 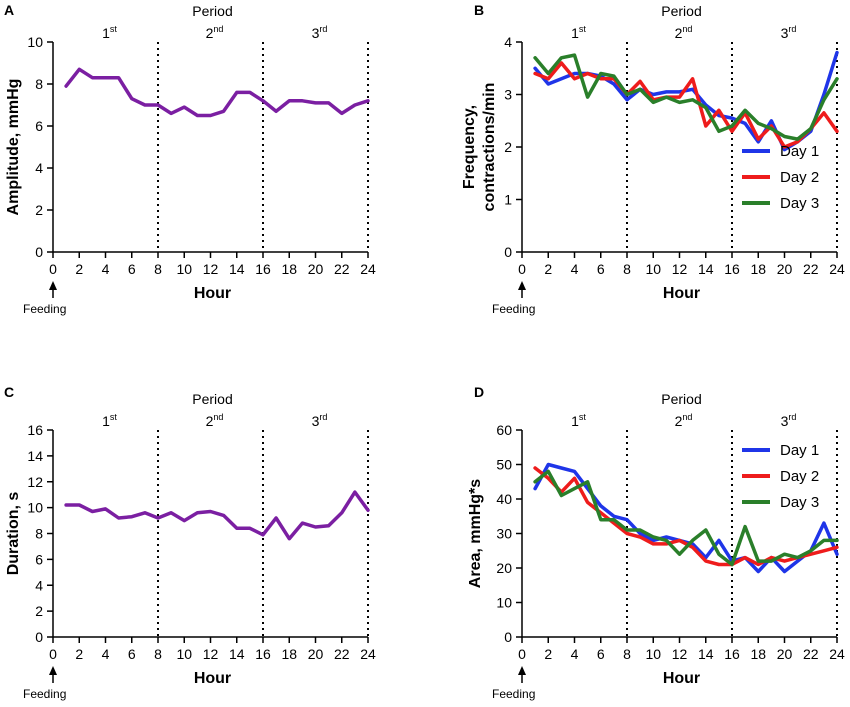 What do you see at coordinates (799, 177) in the screenshot?
I see `legend-label: Day 2` at bounding box center [799, 177].